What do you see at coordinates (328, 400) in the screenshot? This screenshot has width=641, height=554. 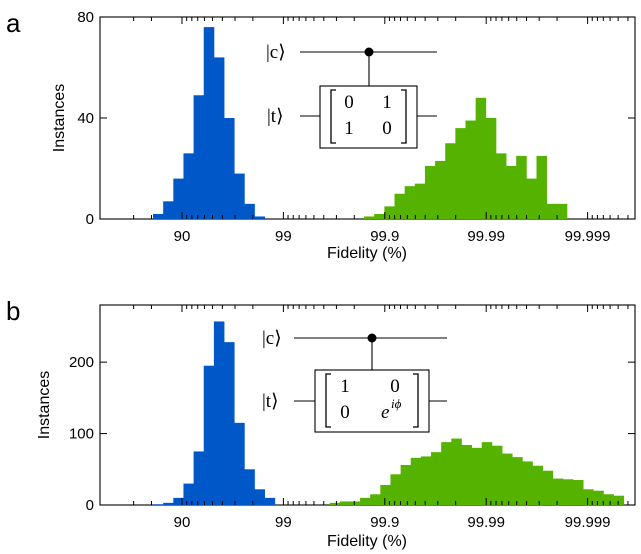 I see `panel-b-matrix-left-bracket` at bounding box center [328, 400].